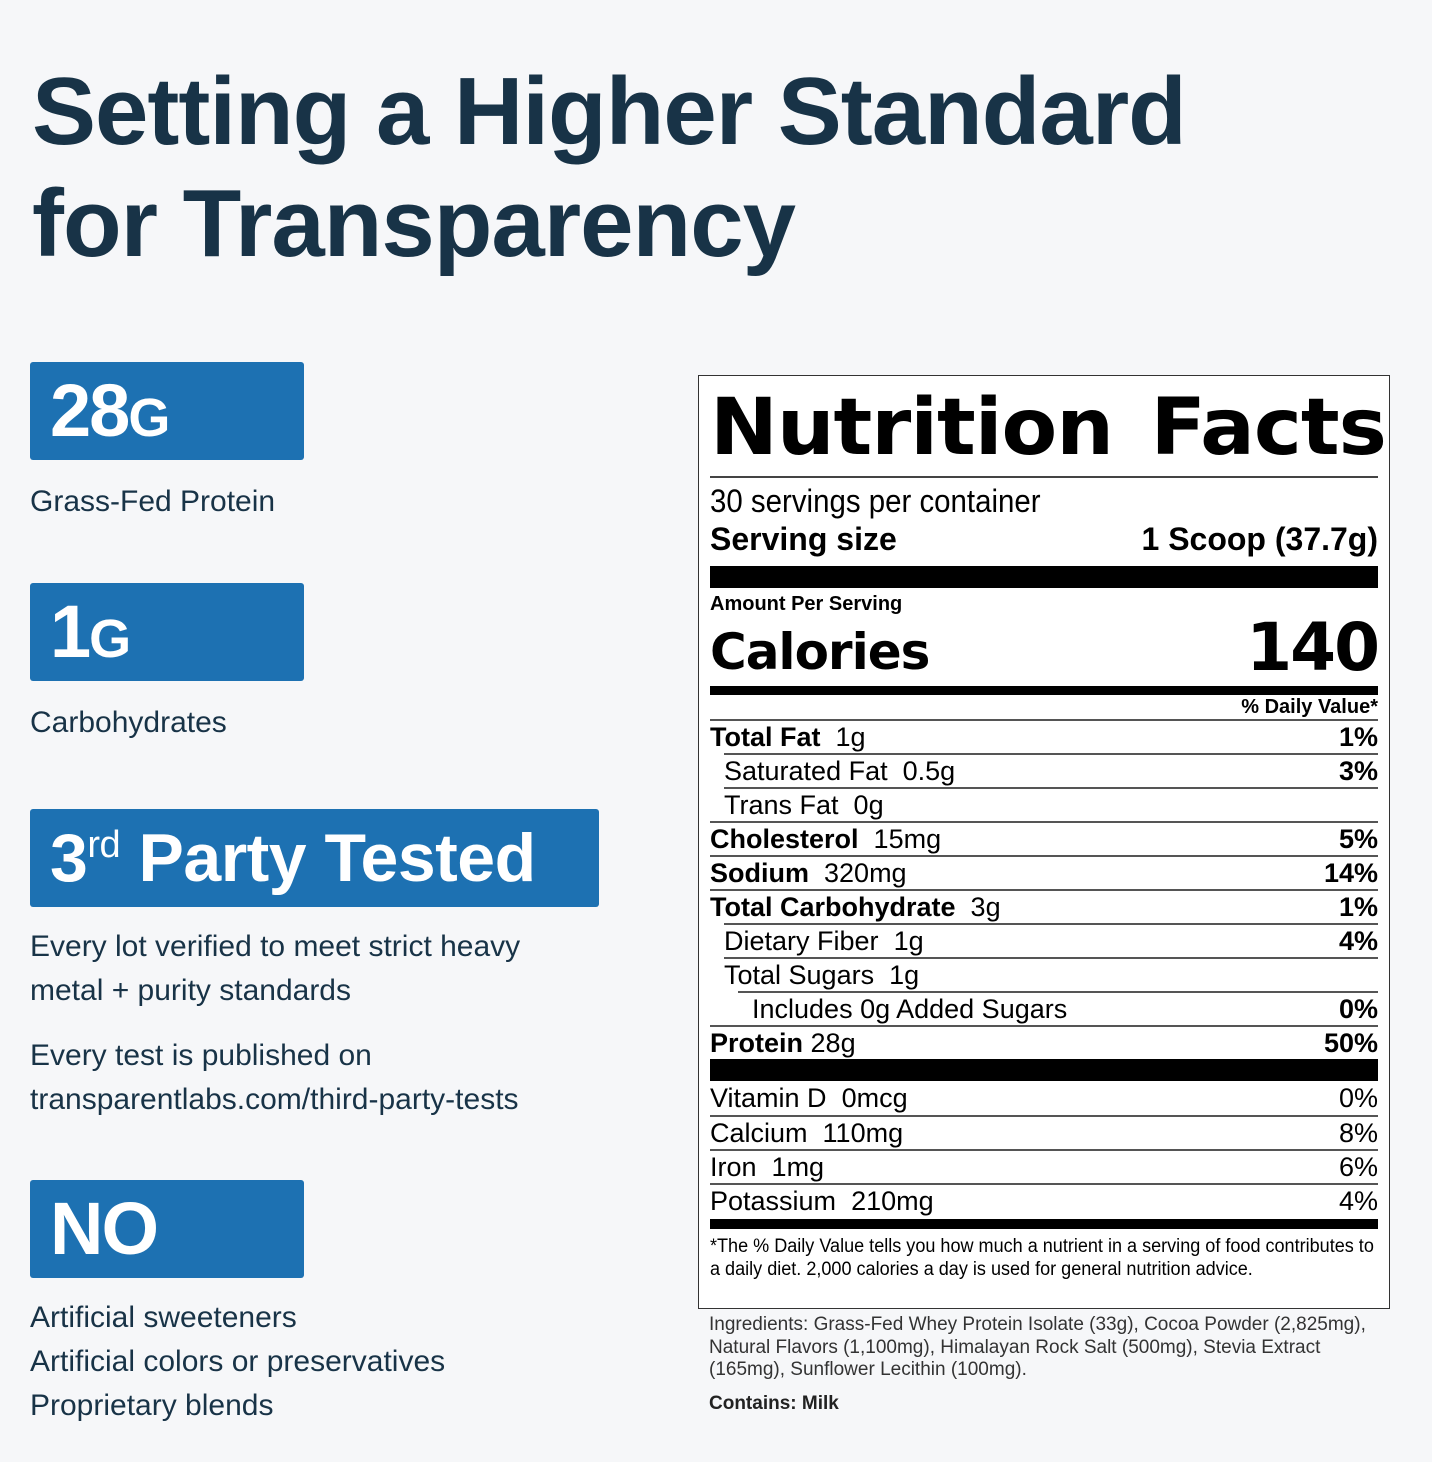  Describe the element at coordinates (1044, 1200) in the screenshot. I see `vitamin-row-potassium: Potassium 210mg 4%` at that location.